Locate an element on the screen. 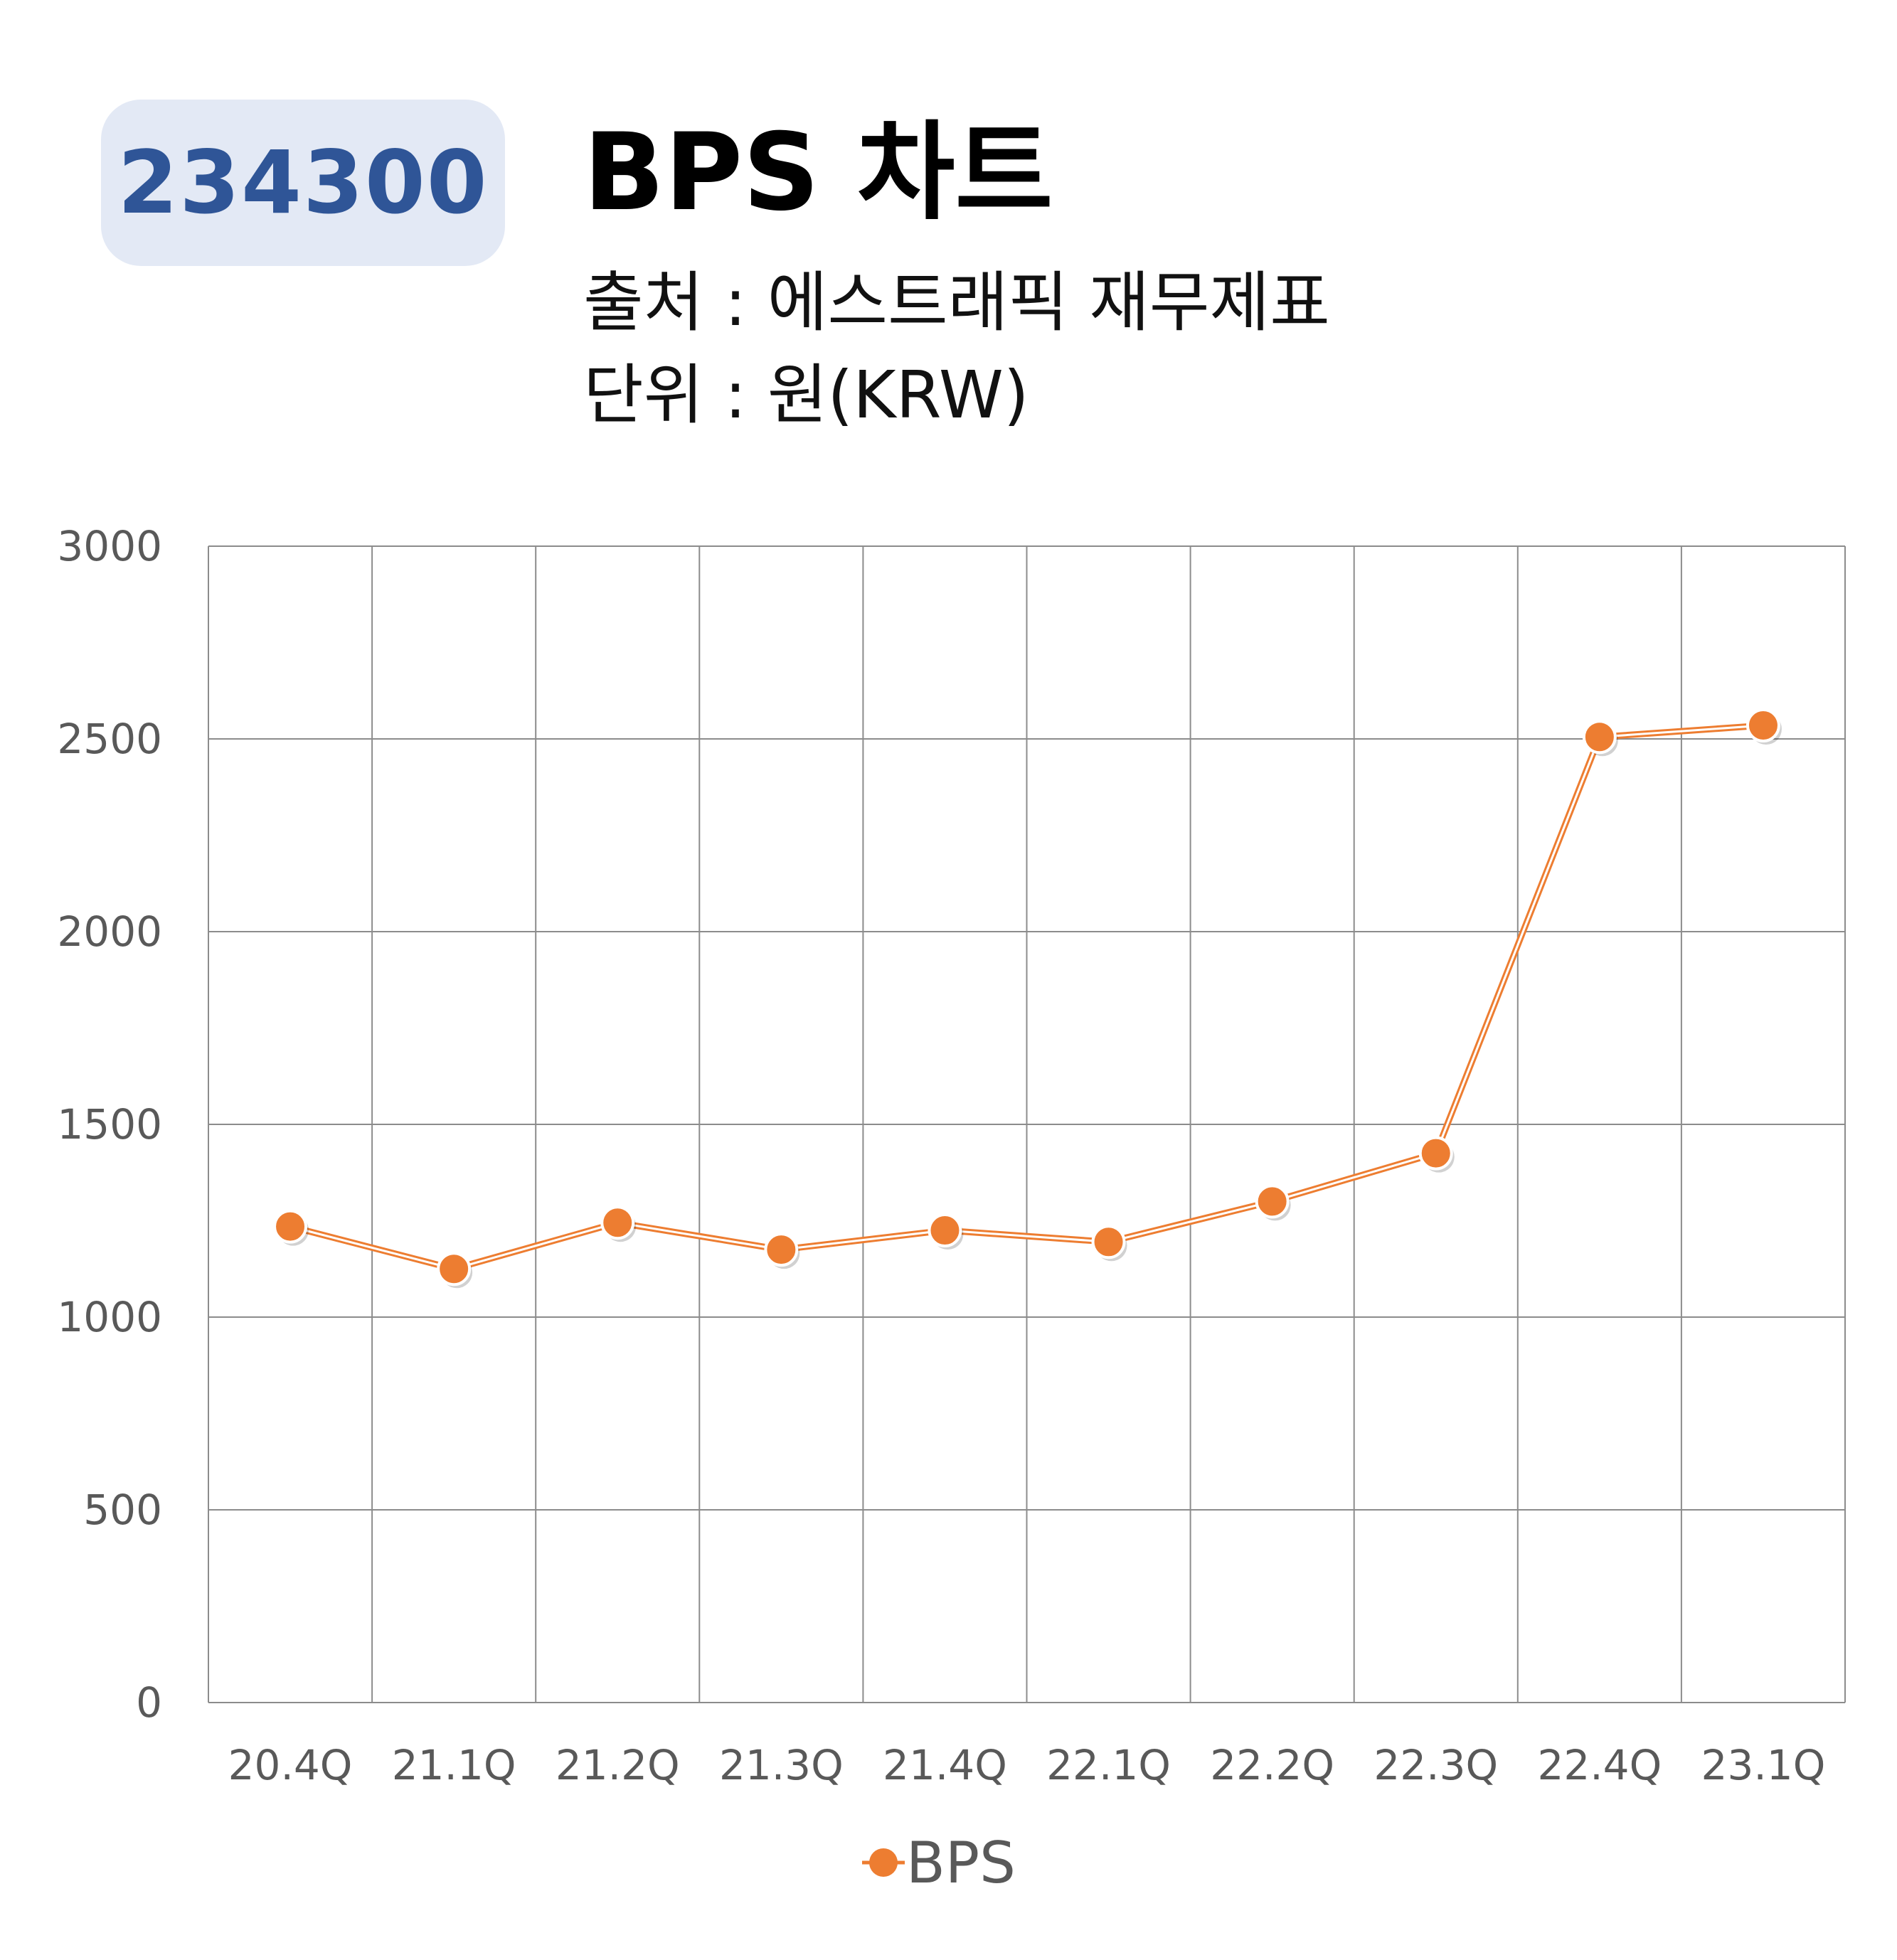  legend-point-marker is located at coordinates (884, 1862).